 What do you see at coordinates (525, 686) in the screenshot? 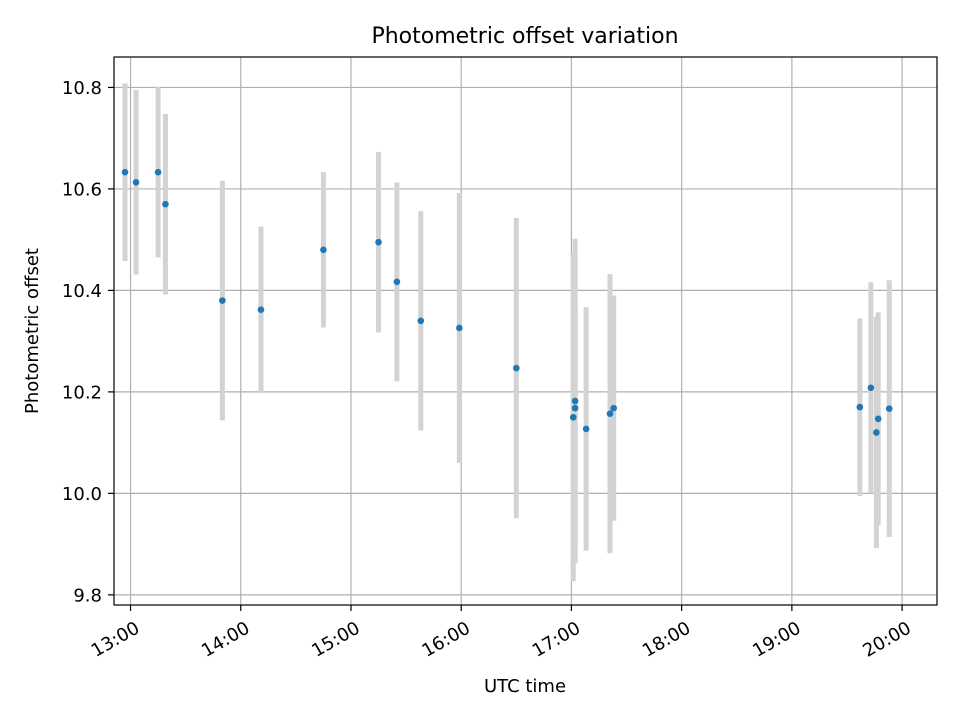
I see `x-axis-title: UTC time` at bounding box center [525, 686].